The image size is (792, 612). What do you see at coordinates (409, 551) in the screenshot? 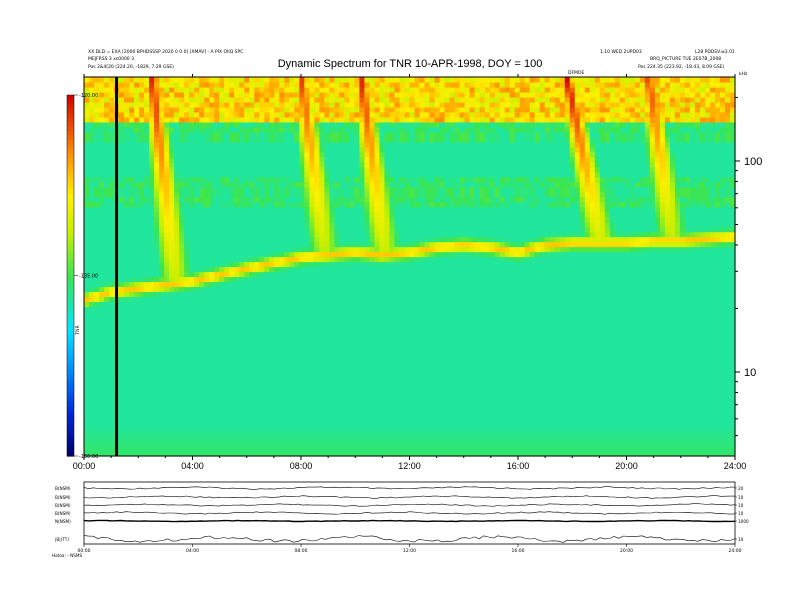
I see `lines-x-tick-label: 12:00` at bounding box center [409, 551].